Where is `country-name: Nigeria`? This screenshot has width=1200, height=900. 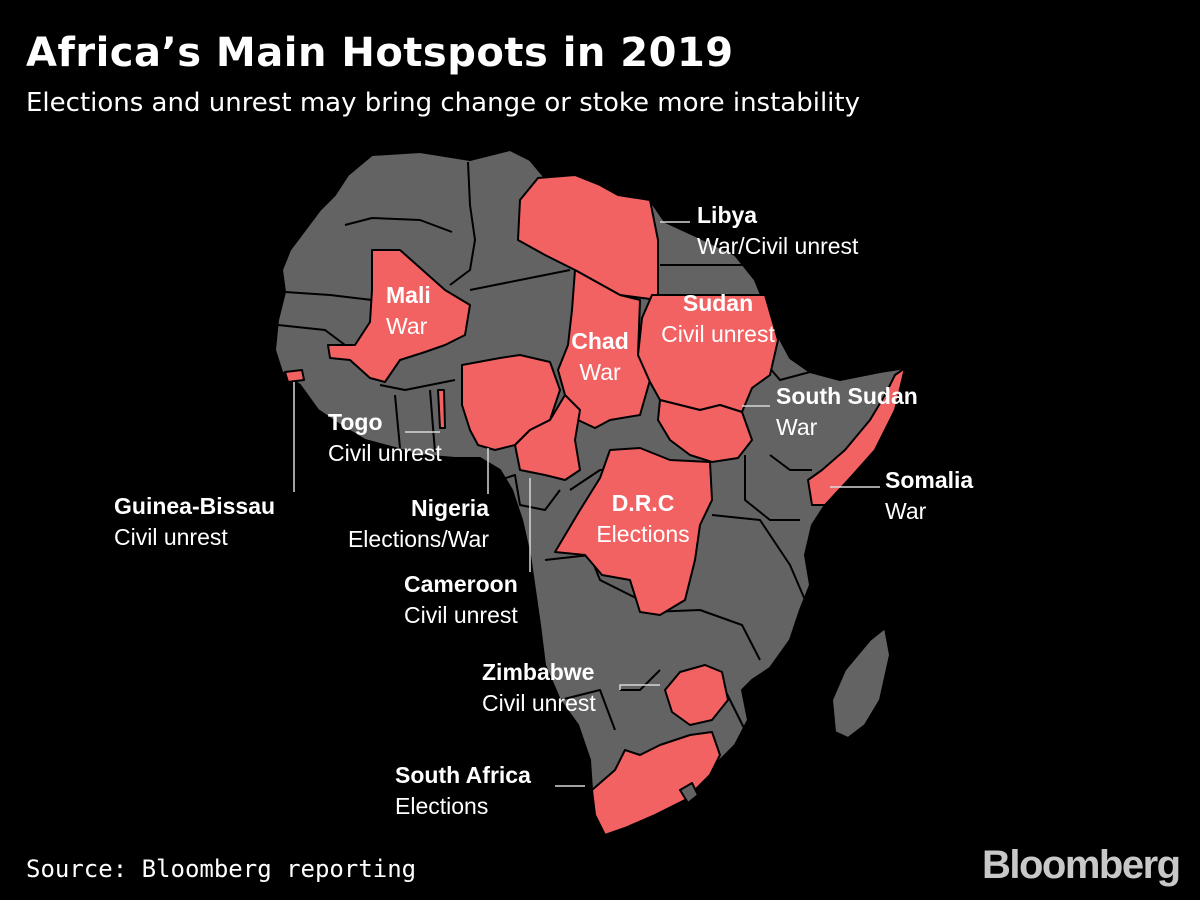 country-name: Nigeria is located at coordinates (450, 508).